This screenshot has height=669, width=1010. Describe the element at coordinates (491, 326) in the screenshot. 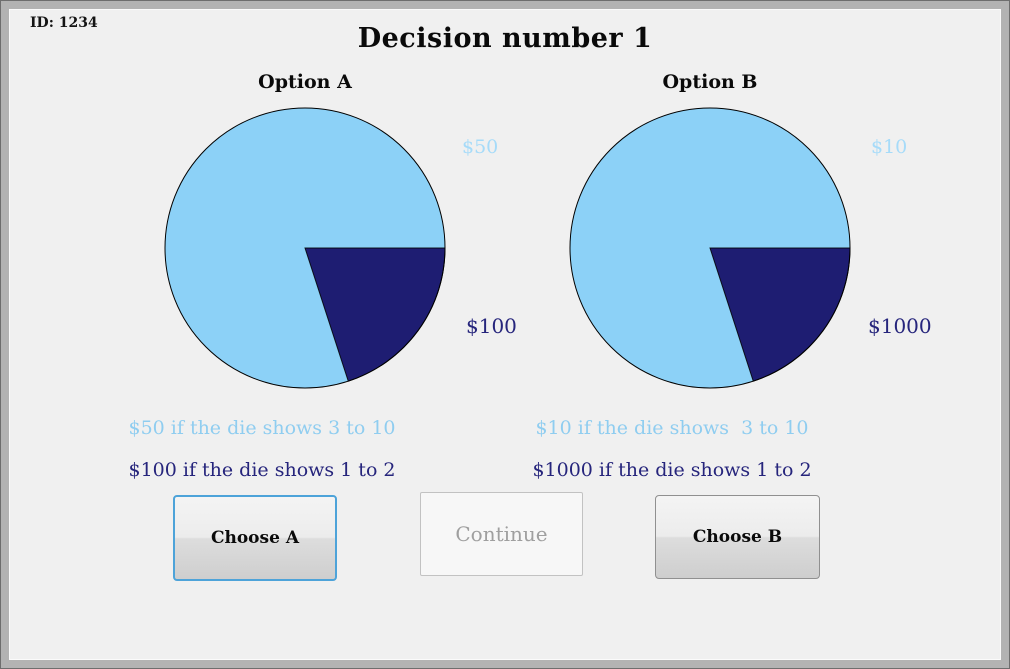

I see `option-a-low-payoff-label: $100` at that location.